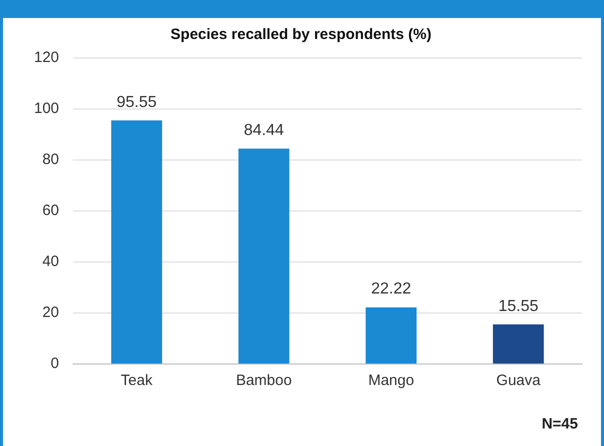  What do you see at coordinates (264, 381) in the screenshot?
I see `x-tick-label: Bamboo` at bounding box center [264, 381].